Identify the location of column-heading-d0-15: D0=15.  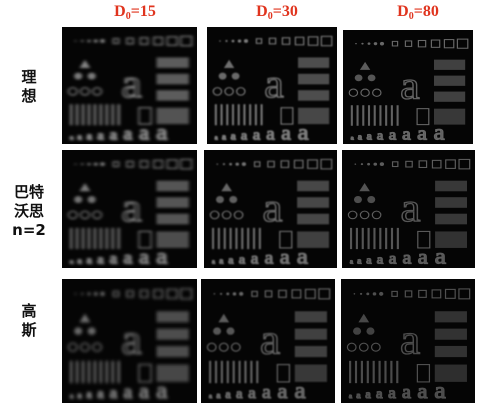
(135, 12).